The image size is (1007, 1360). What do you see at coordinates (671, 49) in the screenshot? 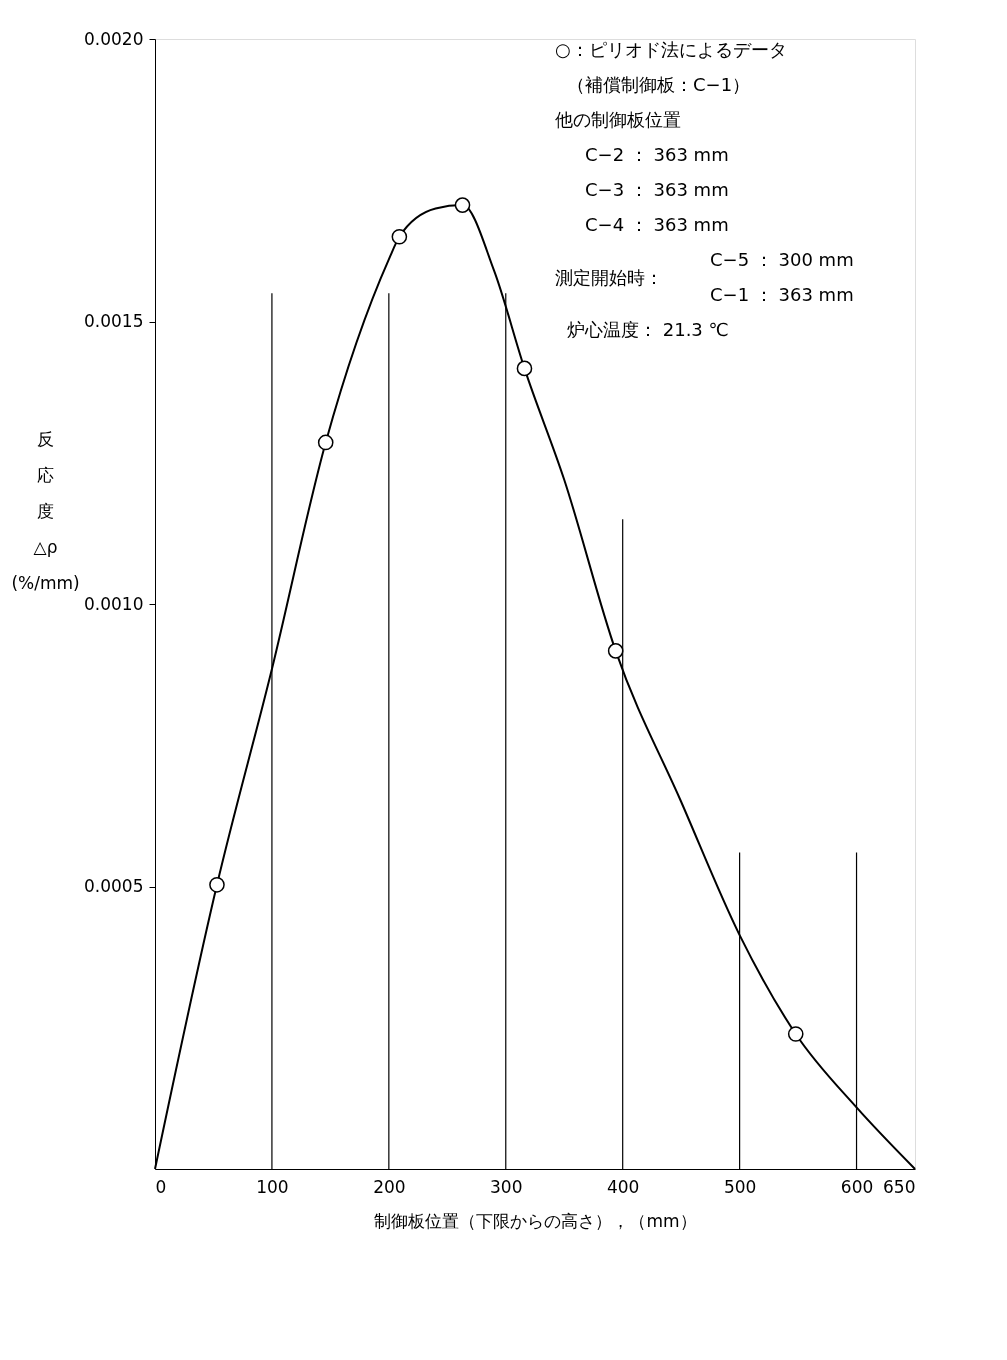
I see `annotation: ○：ピリオド法によるデータ` at bounding box center [671, 49].